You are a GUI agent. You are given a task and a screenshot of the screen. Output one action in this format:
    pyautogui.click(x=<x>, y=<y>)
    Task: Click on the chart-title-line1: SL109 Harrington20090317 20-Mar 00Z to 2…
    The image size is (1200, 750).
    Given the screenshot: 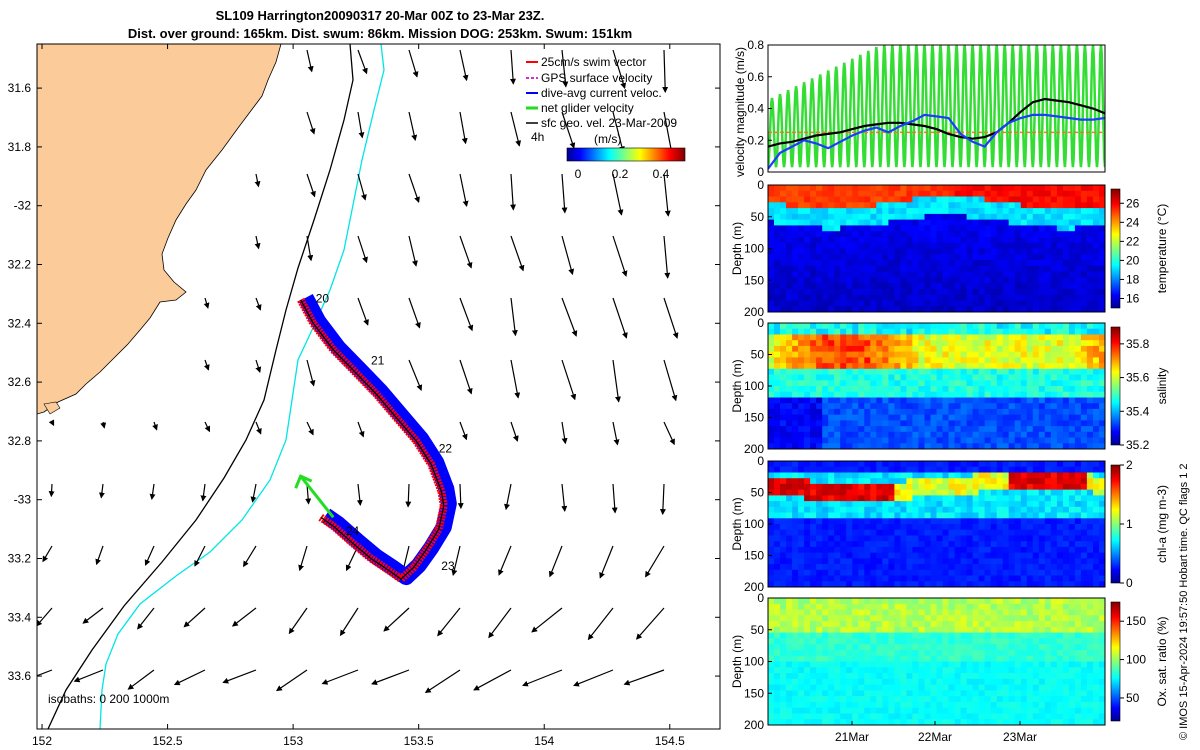 What is the action you would take?
    pyautogui.click(x=380, y=15)
    